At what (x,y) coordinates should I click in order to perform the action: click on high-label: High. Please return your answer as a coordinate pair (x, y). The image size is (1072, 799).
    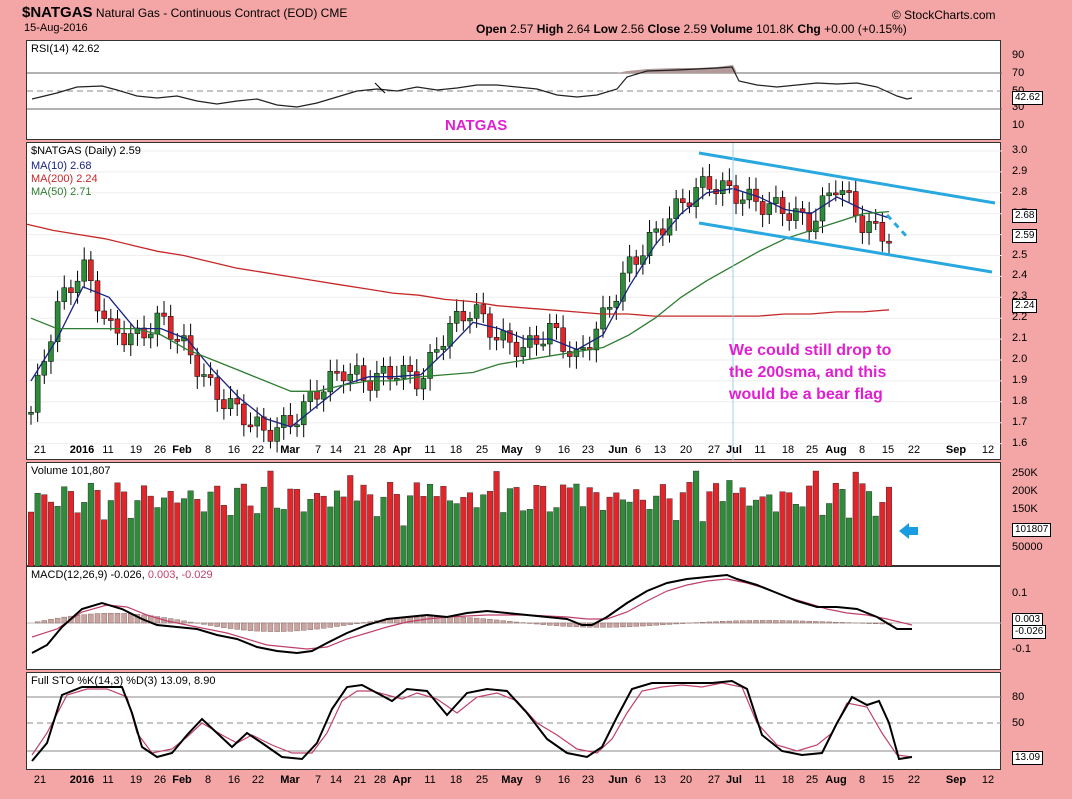
    Looking at the image, I should click on (550, 29).